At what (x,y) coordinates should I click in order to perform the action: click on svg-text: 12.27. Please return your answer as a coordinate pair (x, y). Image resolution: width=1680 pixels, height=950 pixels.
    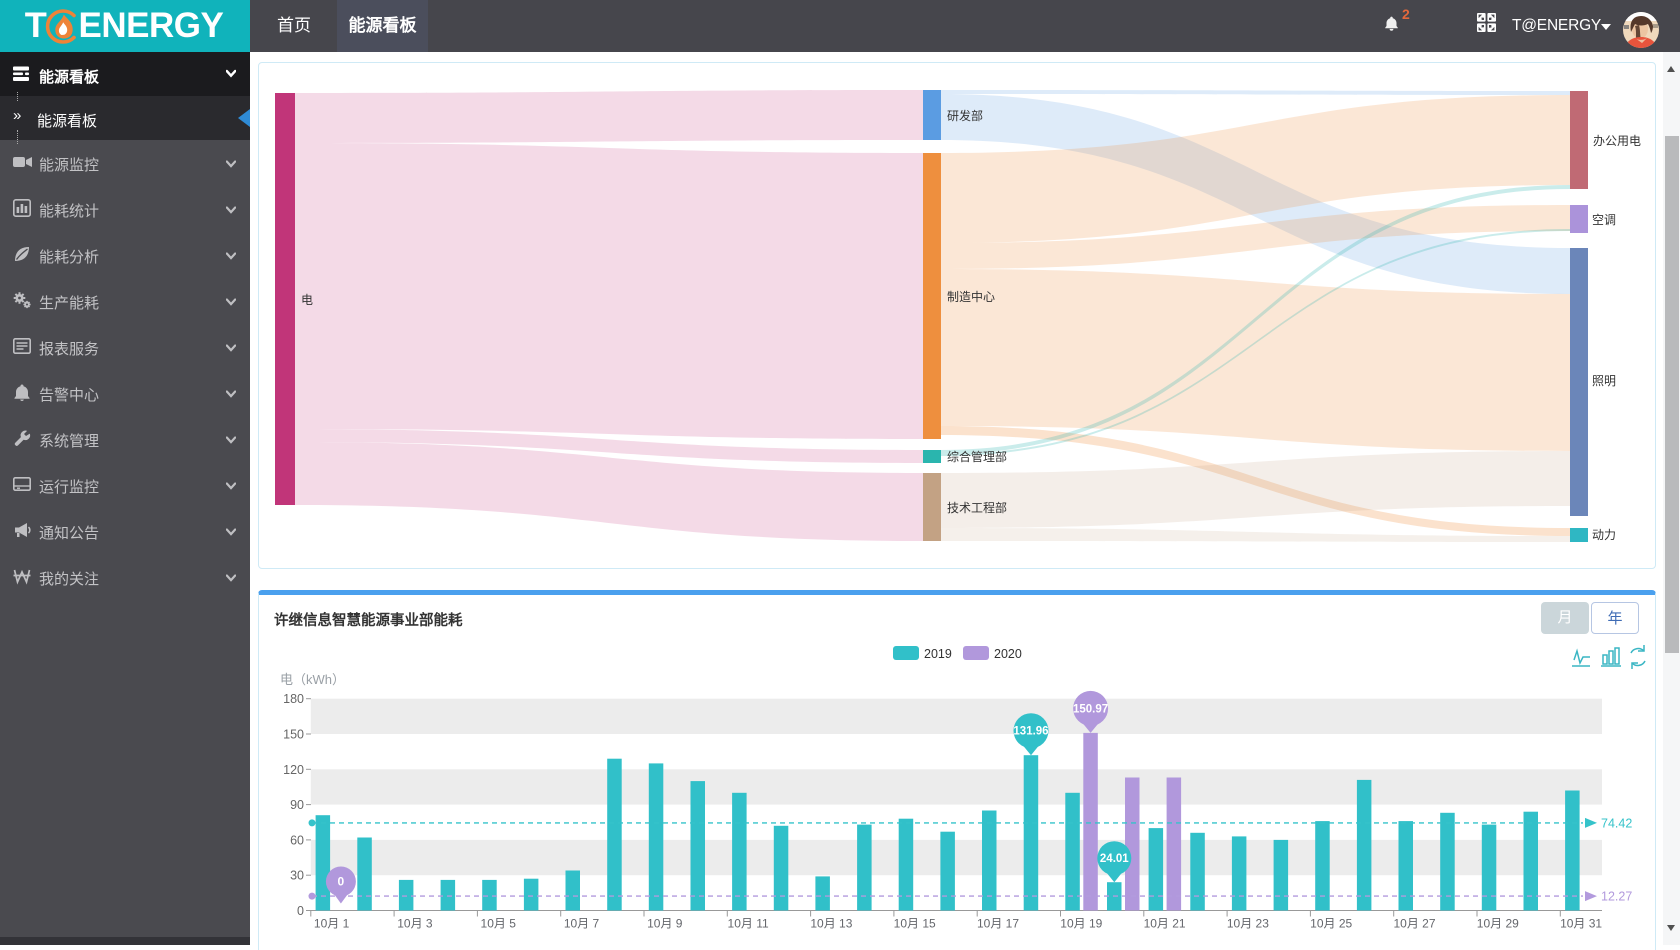
    Looking at the image, I should click on (1616, 897).